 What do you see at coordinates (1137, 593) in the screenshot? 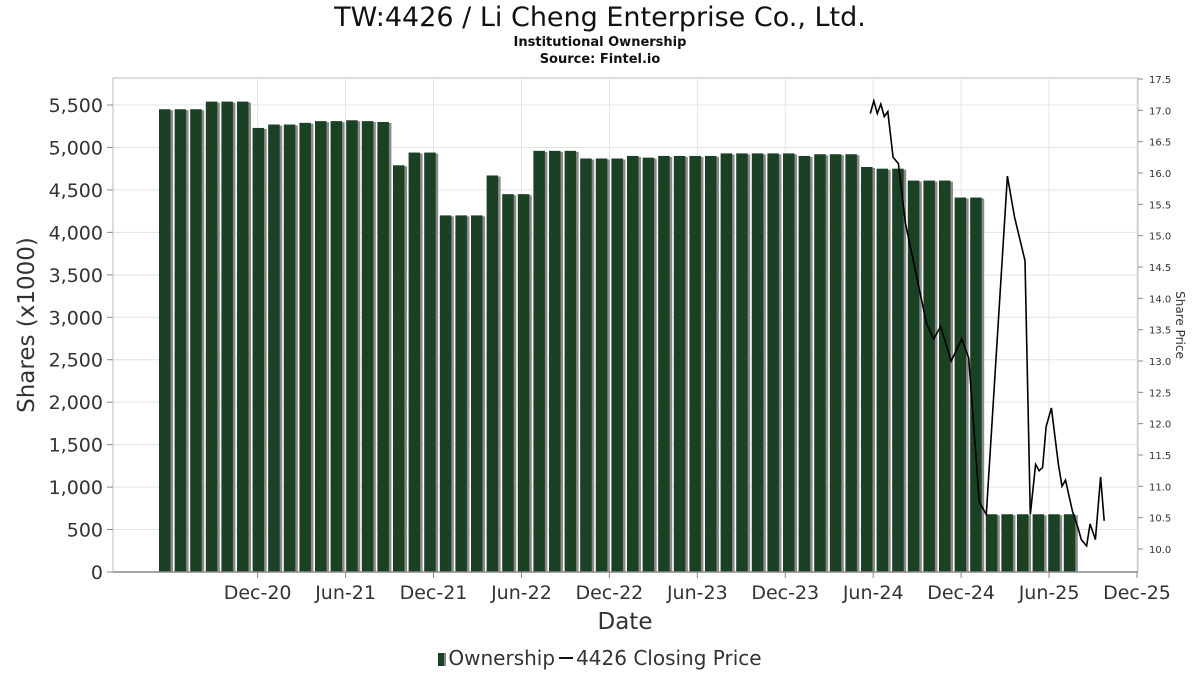
I see `x-tick-label: Dec-25` at bounding box center [1137, 593].